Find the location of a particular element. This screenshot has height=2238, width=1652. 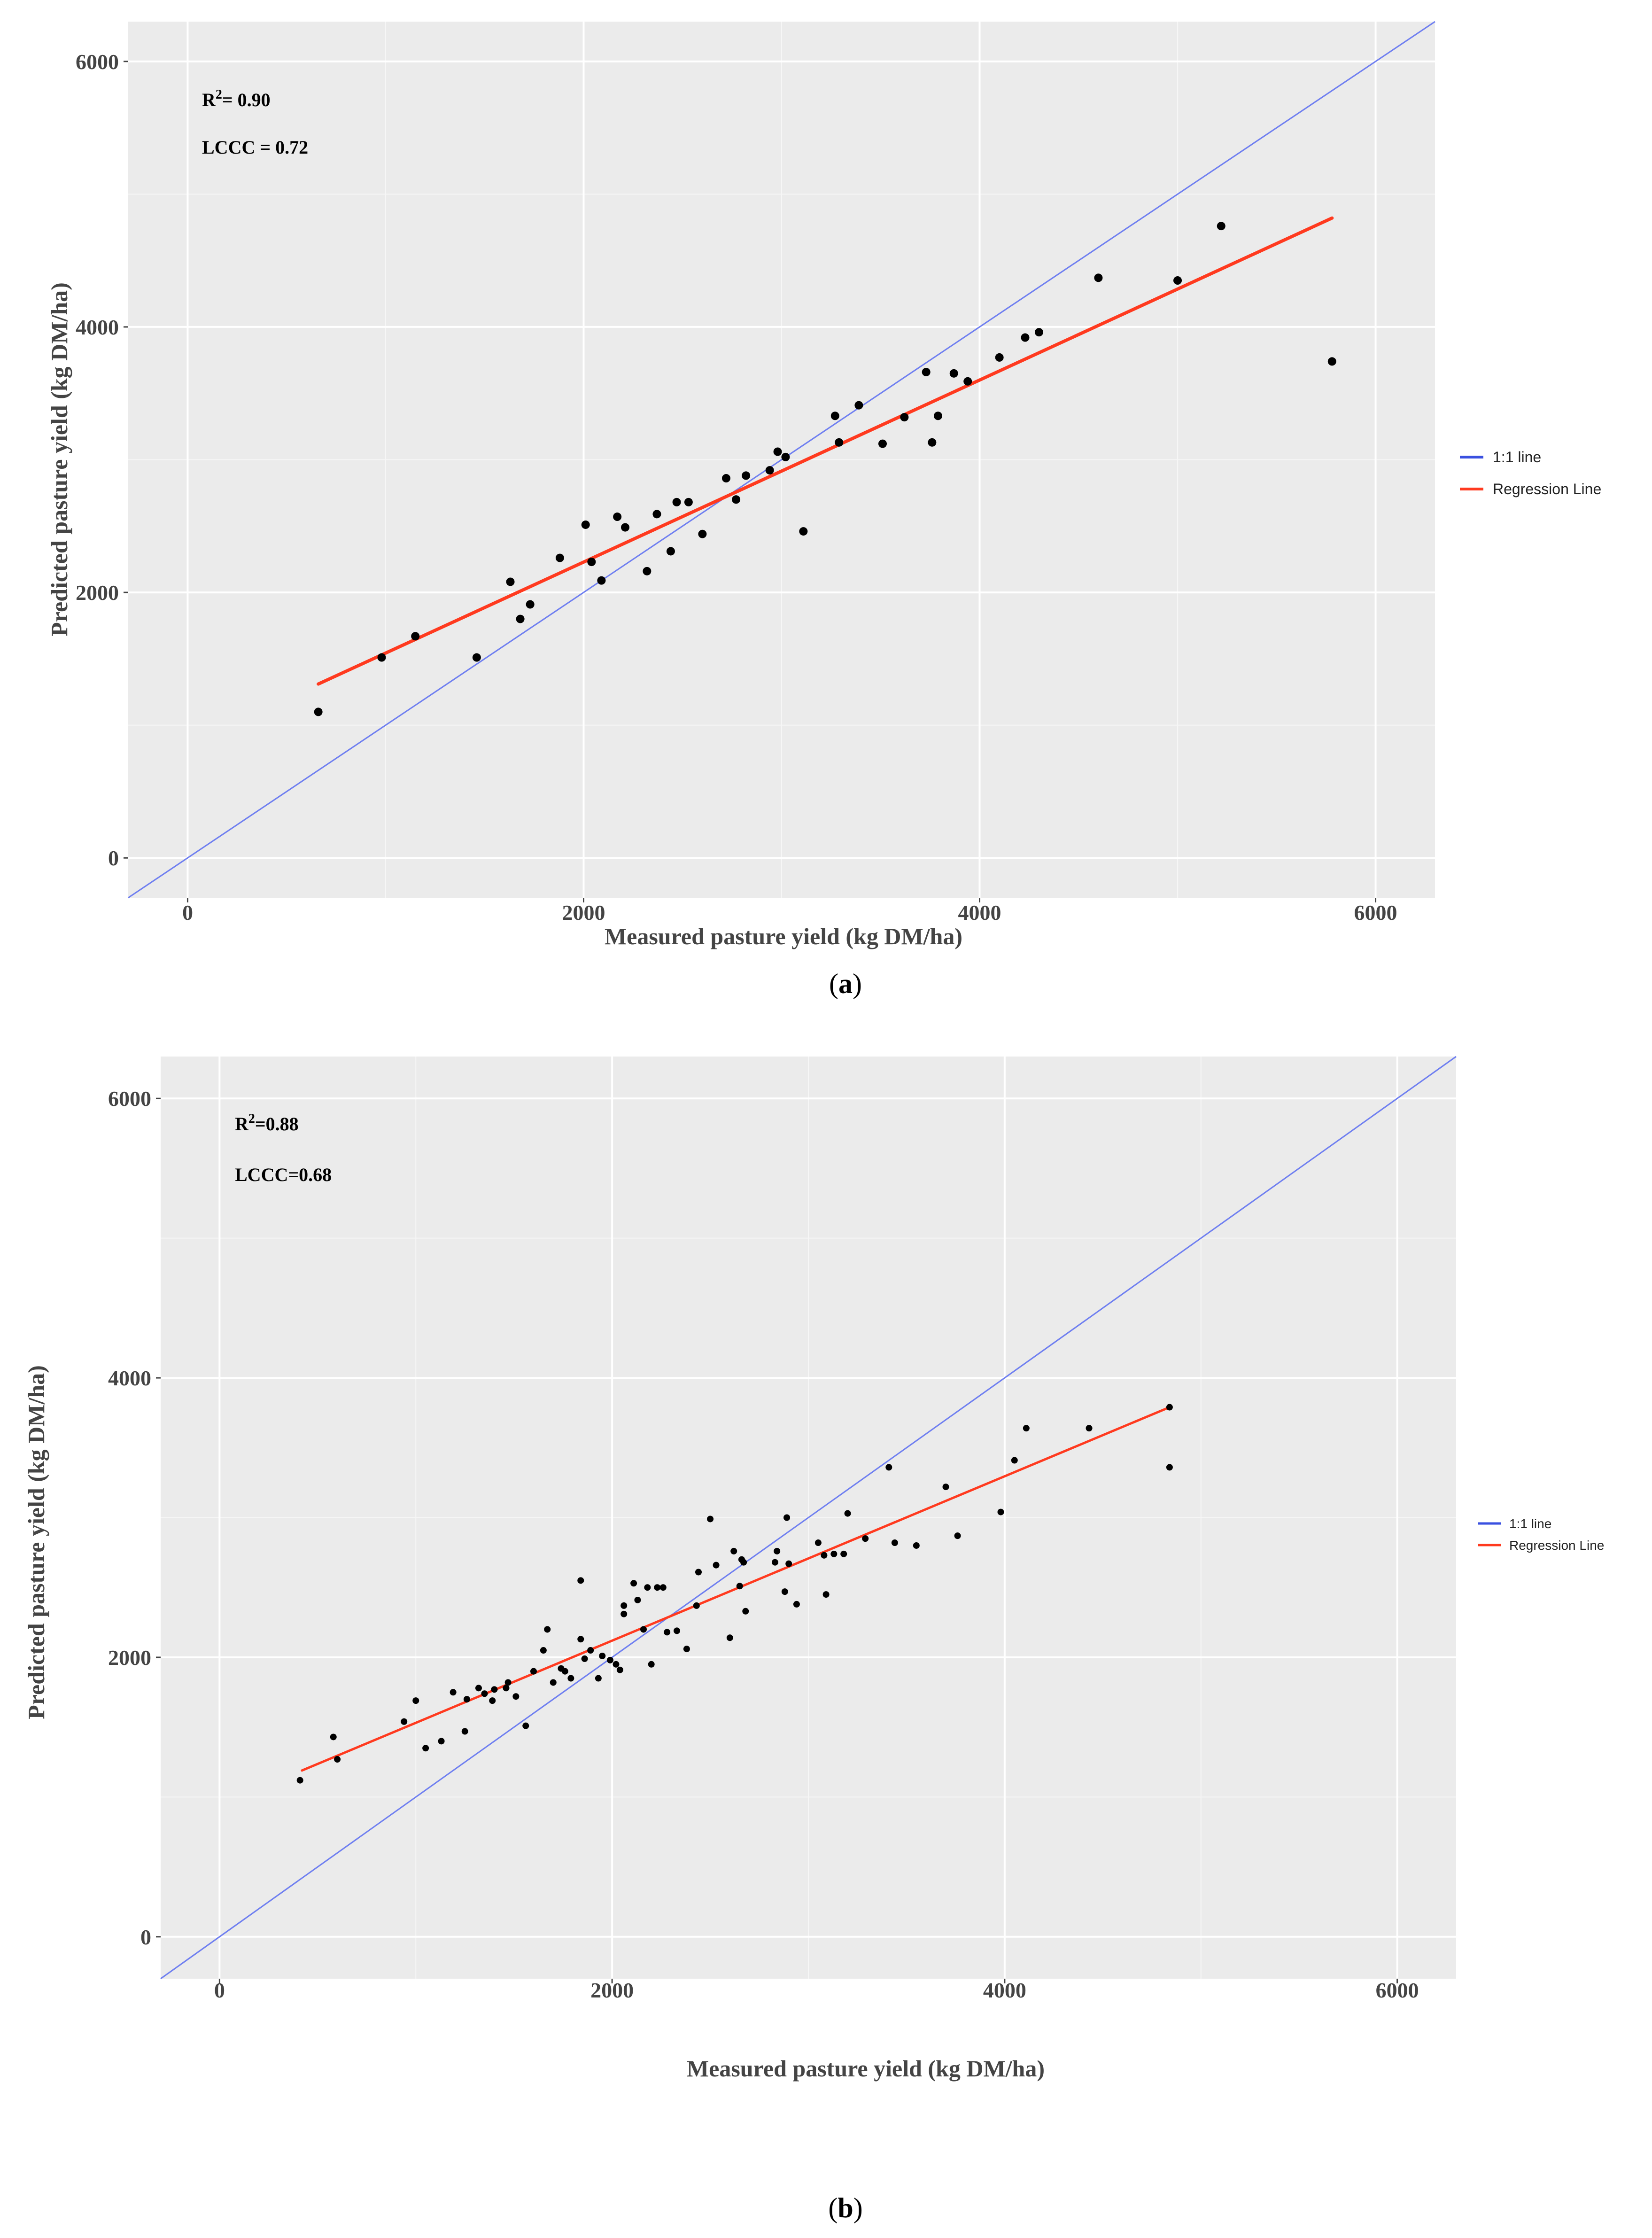

r-squared-annotation: R2= 0.90 is located at coordinates (236, 99).